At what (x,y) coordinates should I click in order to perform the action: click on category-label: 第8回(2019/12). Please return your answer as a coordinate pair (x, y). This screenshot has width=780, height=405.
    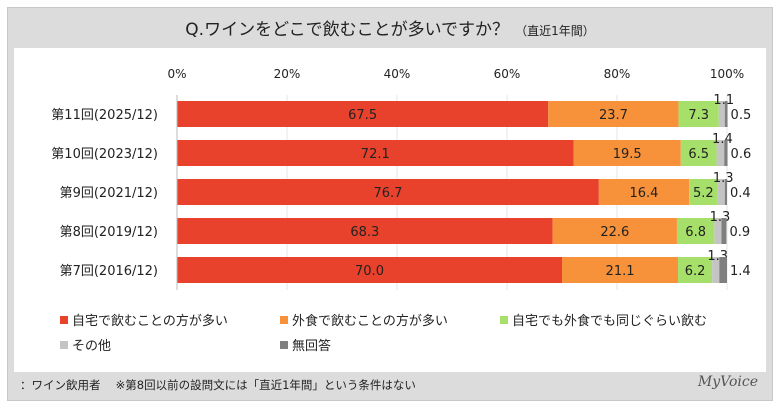
    Looking at the image, I should click on (109, 232).